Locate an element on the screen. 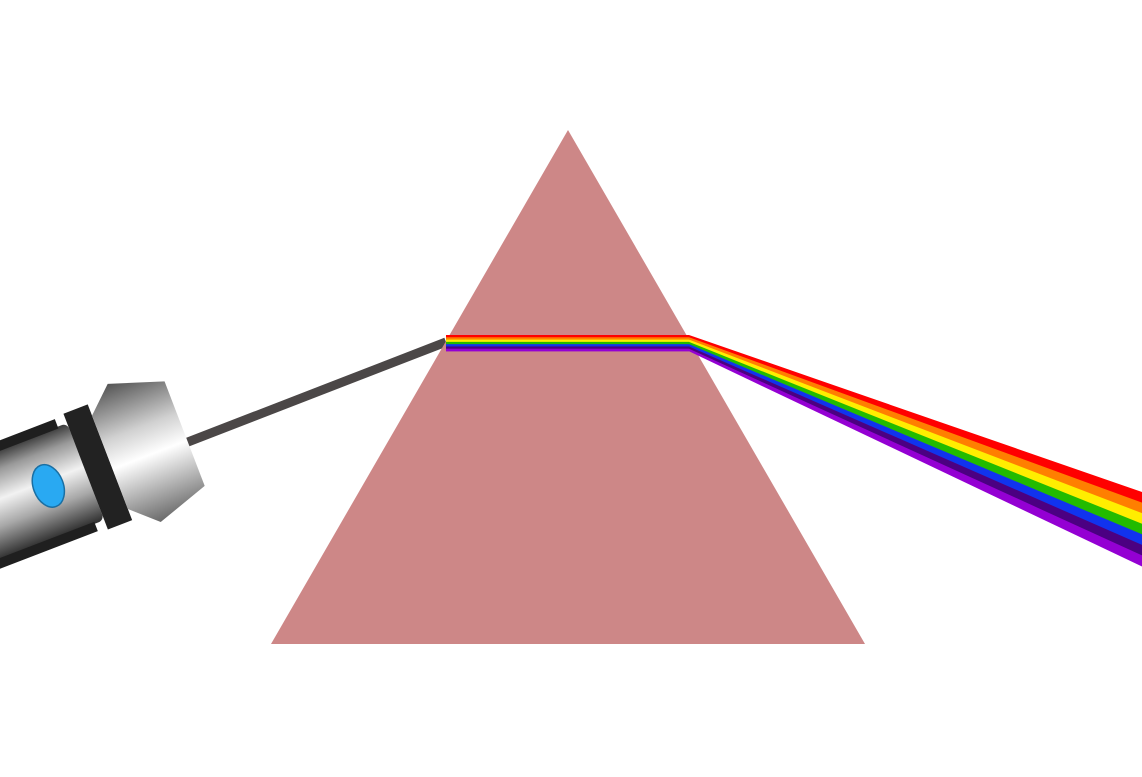 The height and width of the screenshot is (777, 1142). spectrum-band-violet is located at coordinates (915, 457).